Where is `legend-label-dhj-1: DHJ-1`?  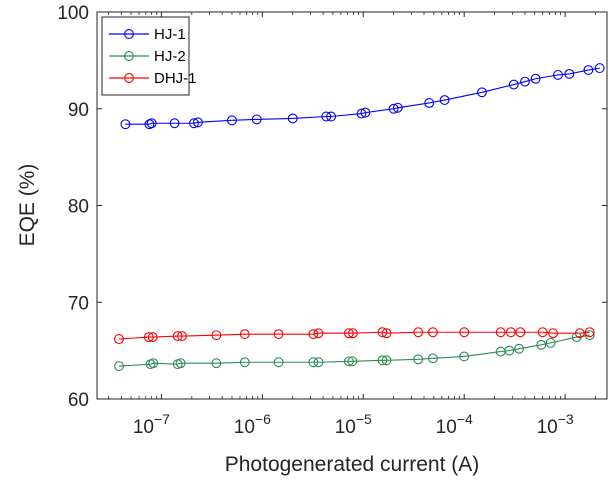
legend-label-dhj-1: DHJ-1 is located at coordinates (175, 78).